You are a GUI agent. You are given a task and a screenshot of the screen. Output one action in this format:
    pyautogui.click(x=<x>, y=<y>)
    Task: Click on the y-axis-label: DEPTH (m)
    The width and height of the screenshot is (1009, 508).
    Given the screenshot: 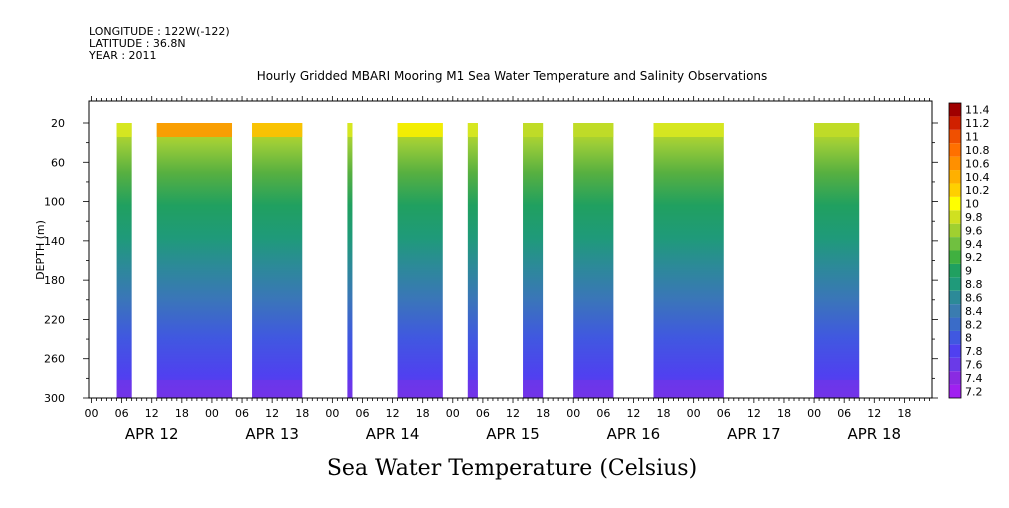 What is the action you would take?
    pyautogui.click(x=40, y=250)
    